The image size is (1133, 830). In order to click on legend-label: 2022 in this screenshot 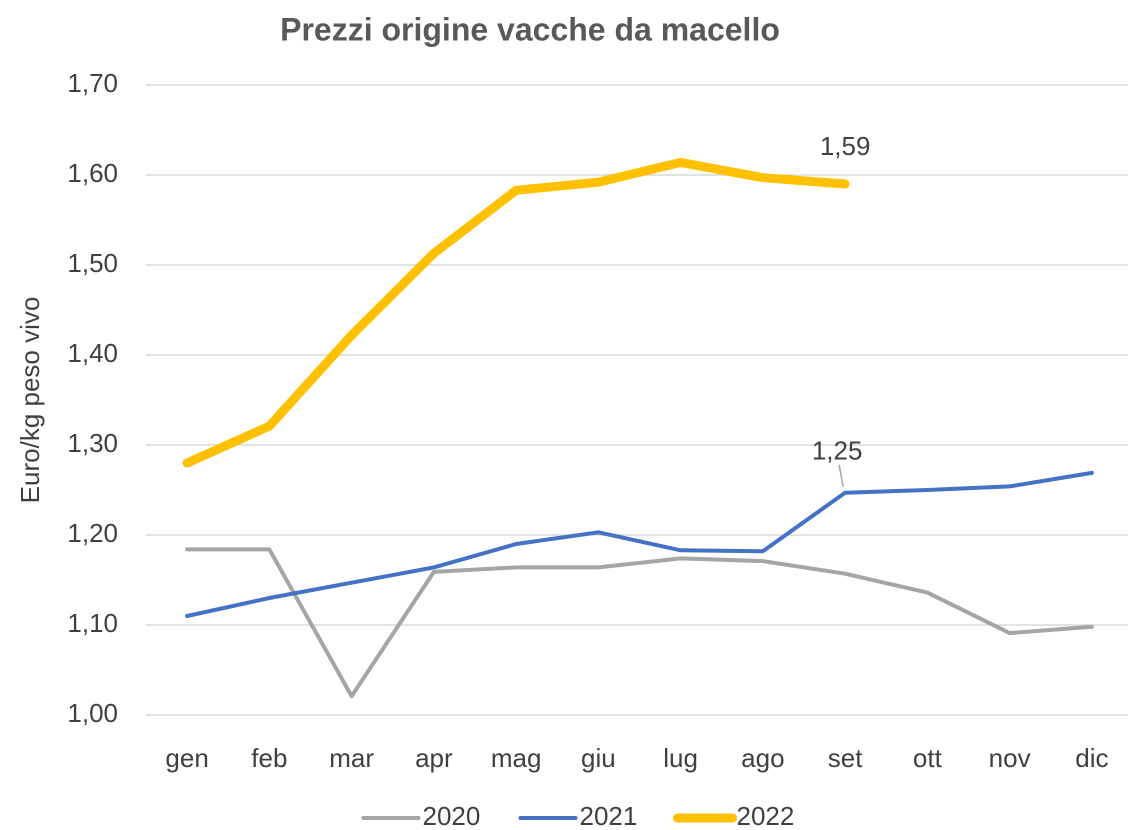, I will do `click(766, 815)`.